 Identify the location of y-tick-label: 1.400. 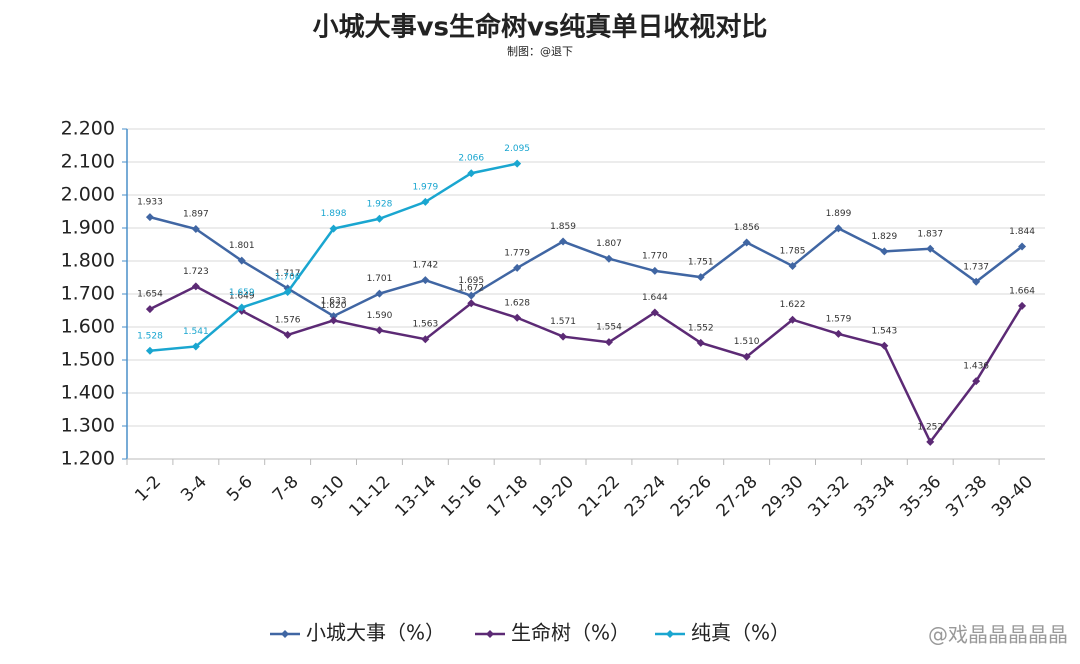
(88, 393).